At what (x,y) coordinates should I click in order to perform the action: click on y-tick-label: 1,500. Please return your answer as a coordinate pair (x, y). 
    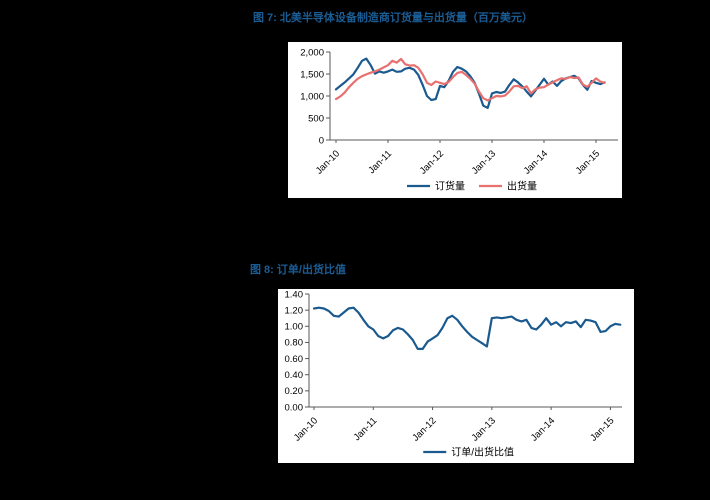
    Looking at the image, I should click on (312, 74).